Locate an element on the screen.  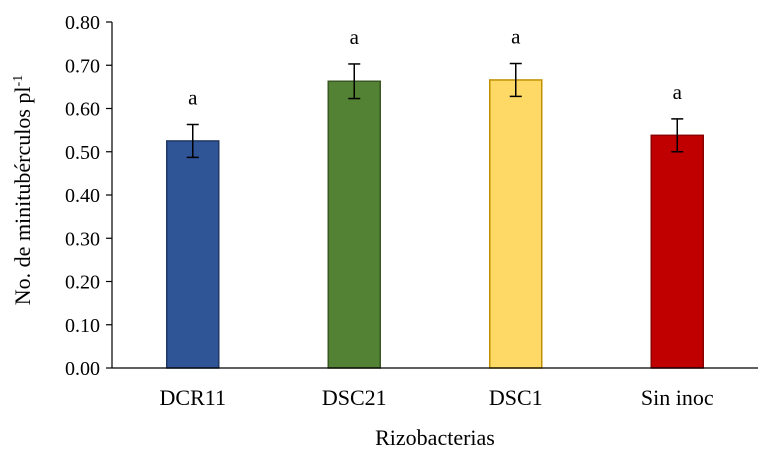
category-label: DSC1 is located at coordinates (516, 397).